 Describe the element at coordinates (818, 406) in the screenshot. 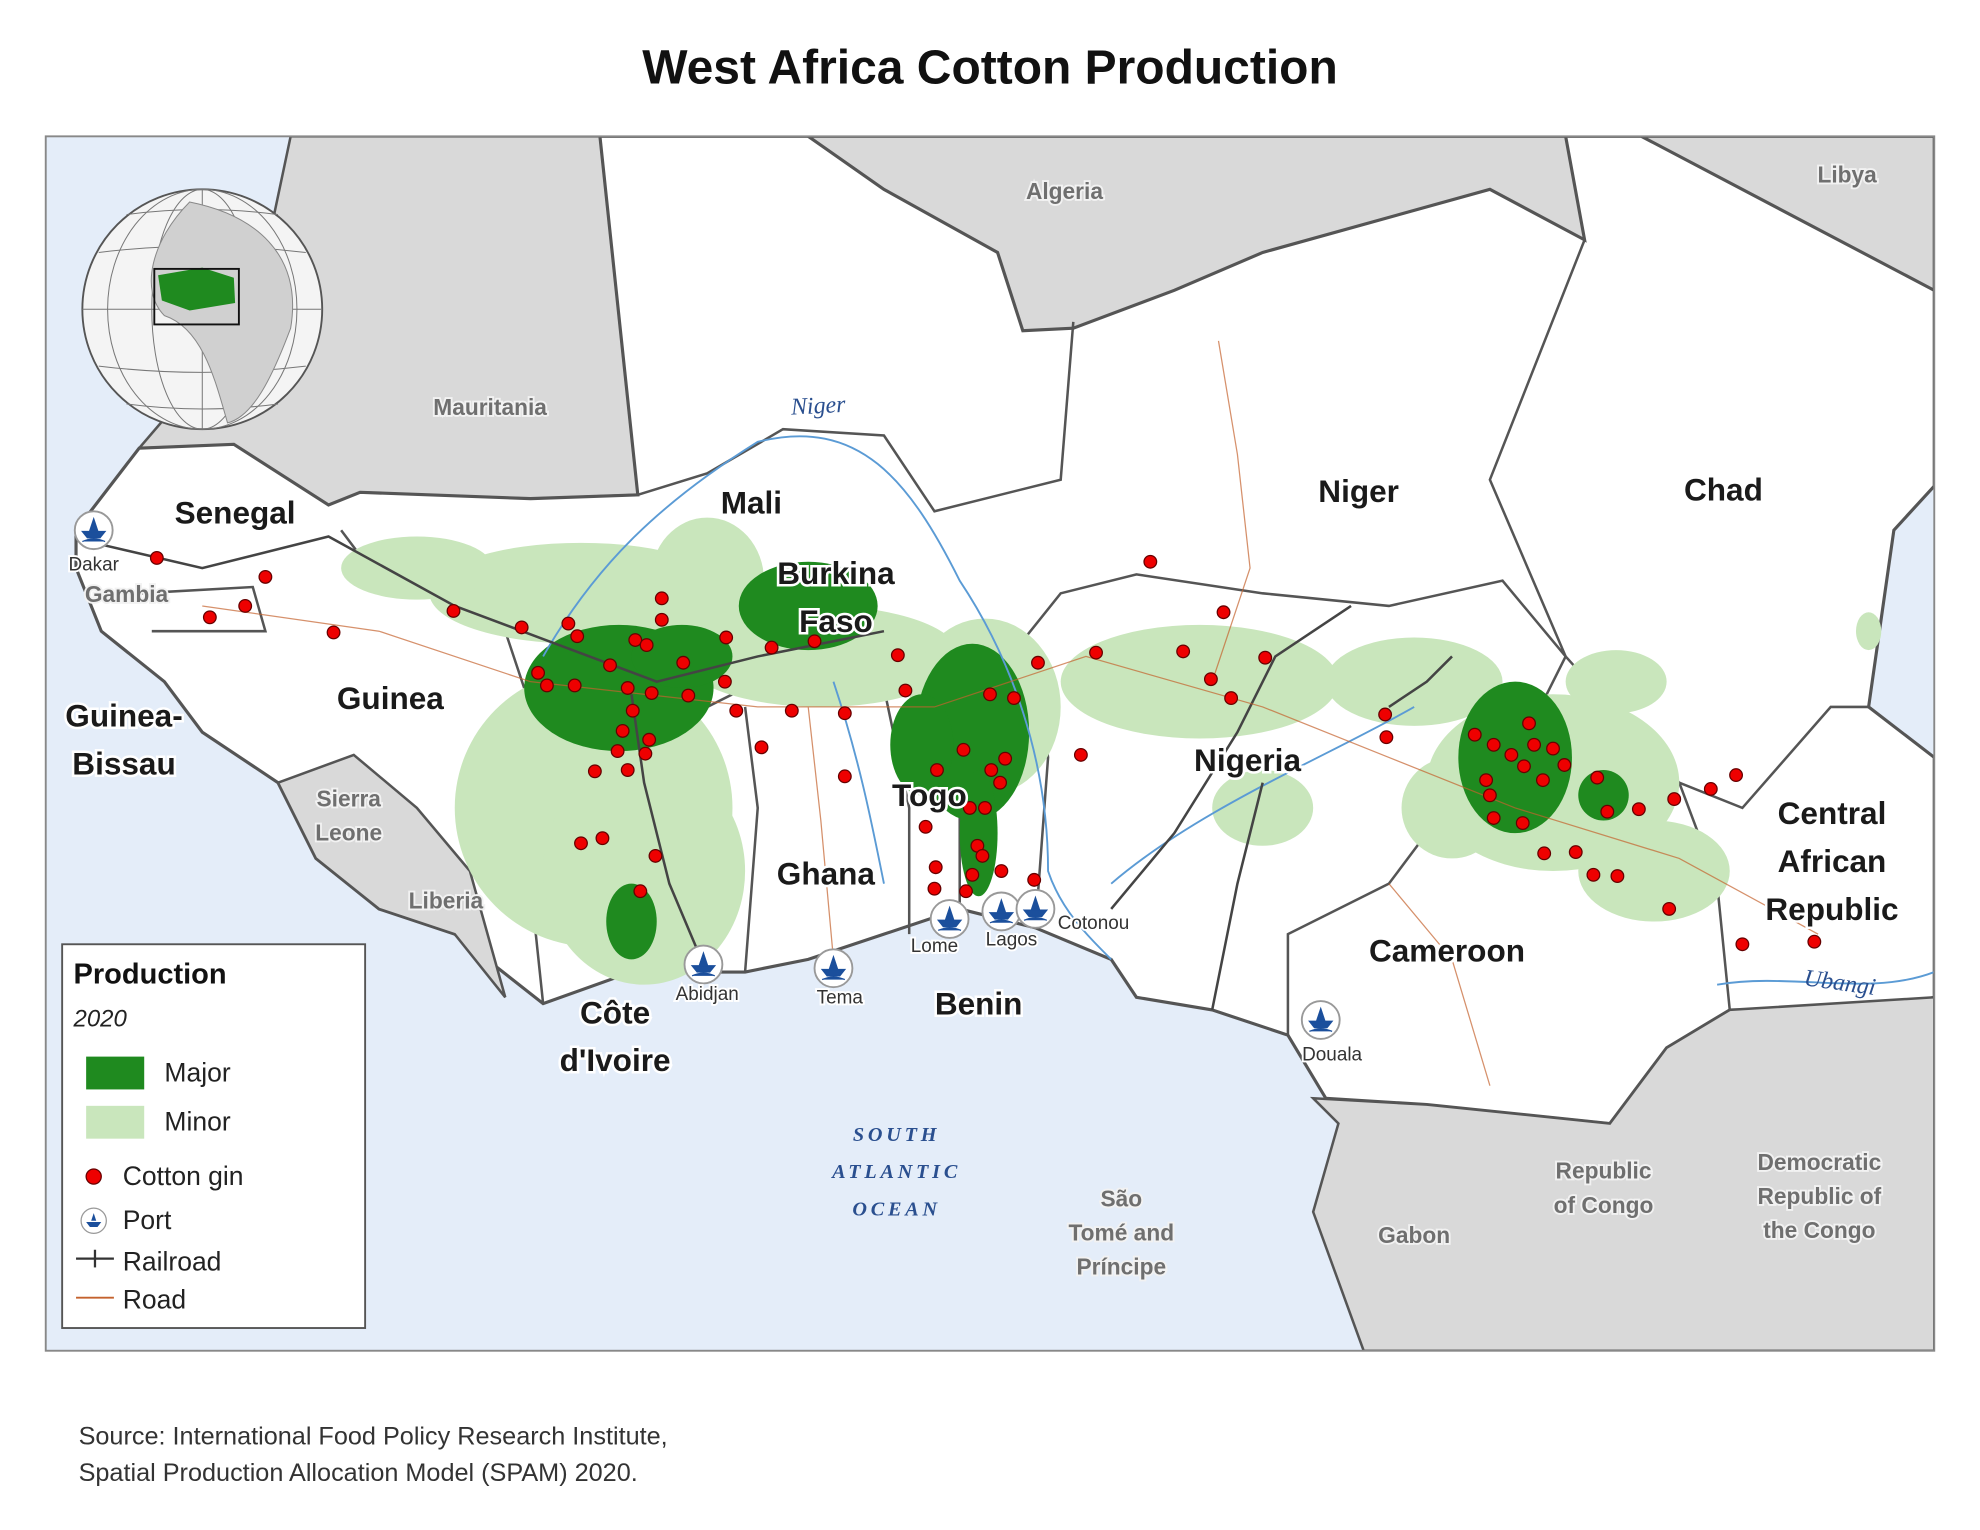

I see `river-label: Niger` at that location.